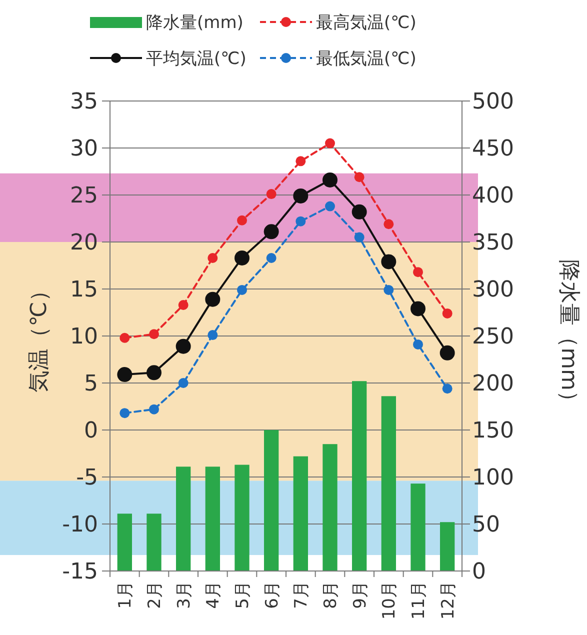 The width and height of the screenshot is (587, 635). Describe the element at coordinates (493, 149) in the screenshot. I see `y2-tick-label: 450` at that location.